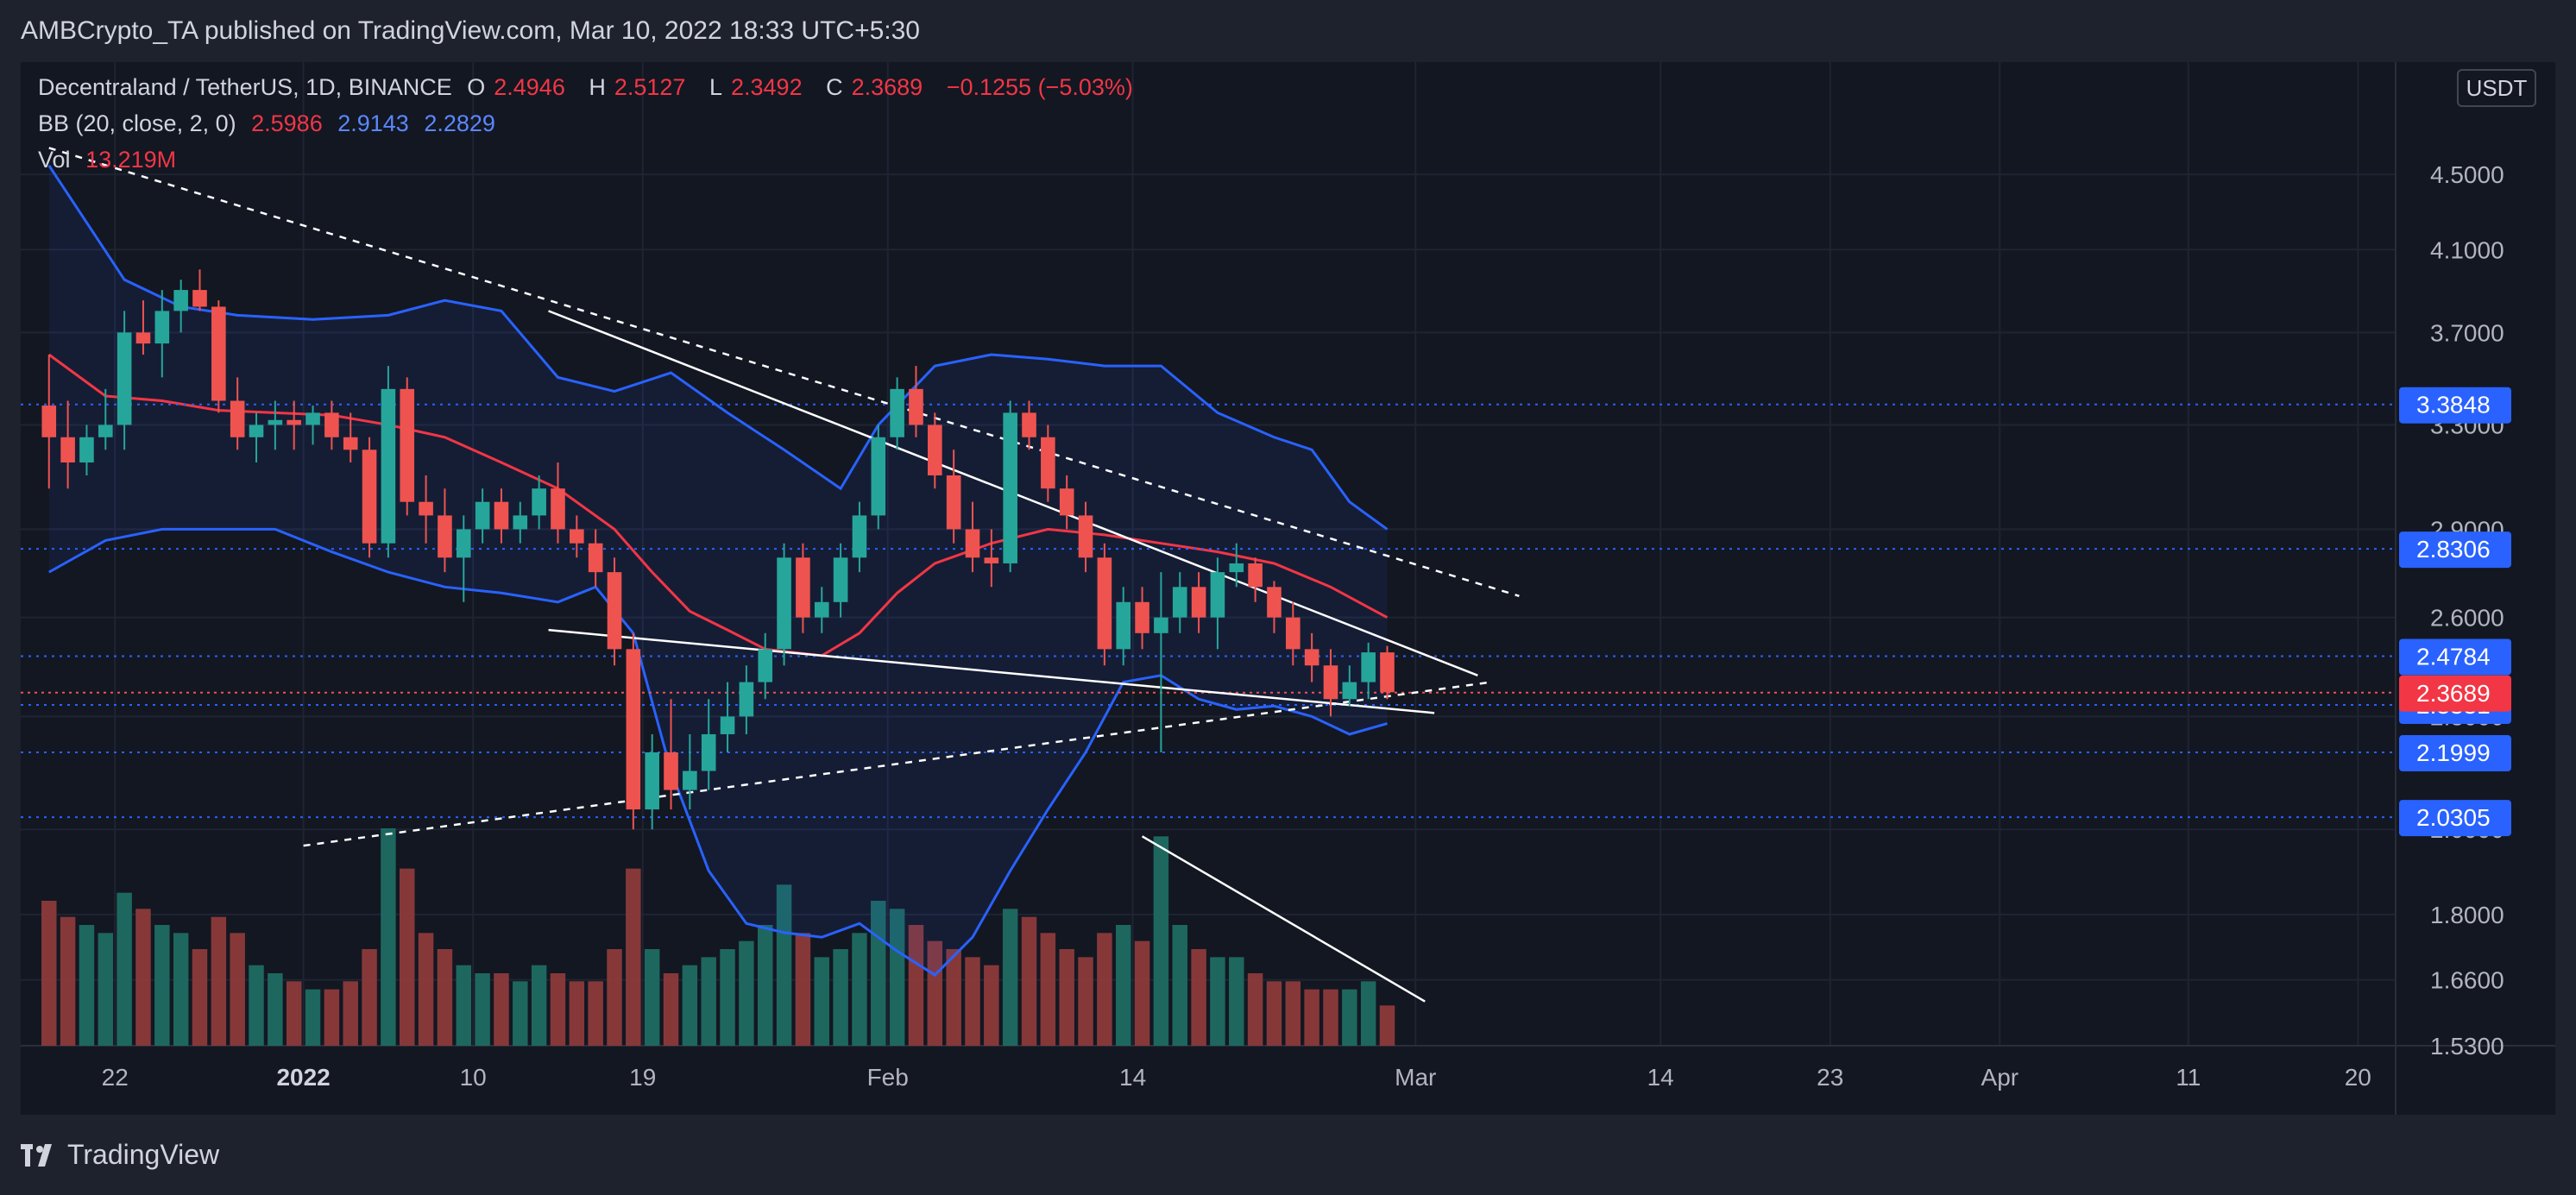  Describe the element at coordinates (287, 123) in the screenshot. I see `legend-bb-basis: 2.5986` at that location.